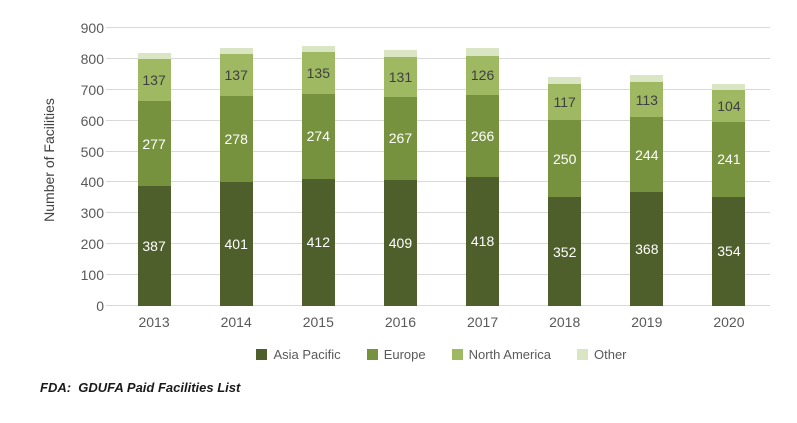 The height and width of the screenshot is (423, 797). I want to click on bar-segment-europe-2013: 277, so click(154, 143).